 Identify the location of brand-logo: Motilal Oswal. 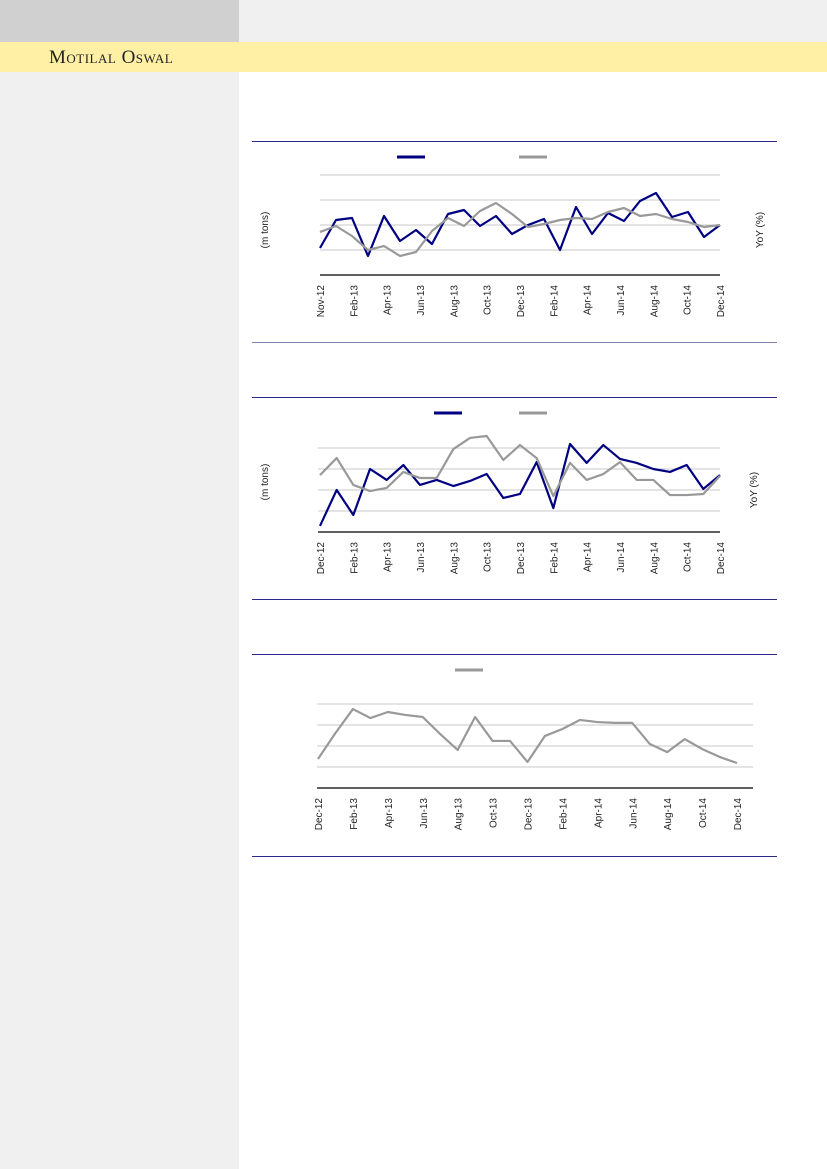
(111, 57).